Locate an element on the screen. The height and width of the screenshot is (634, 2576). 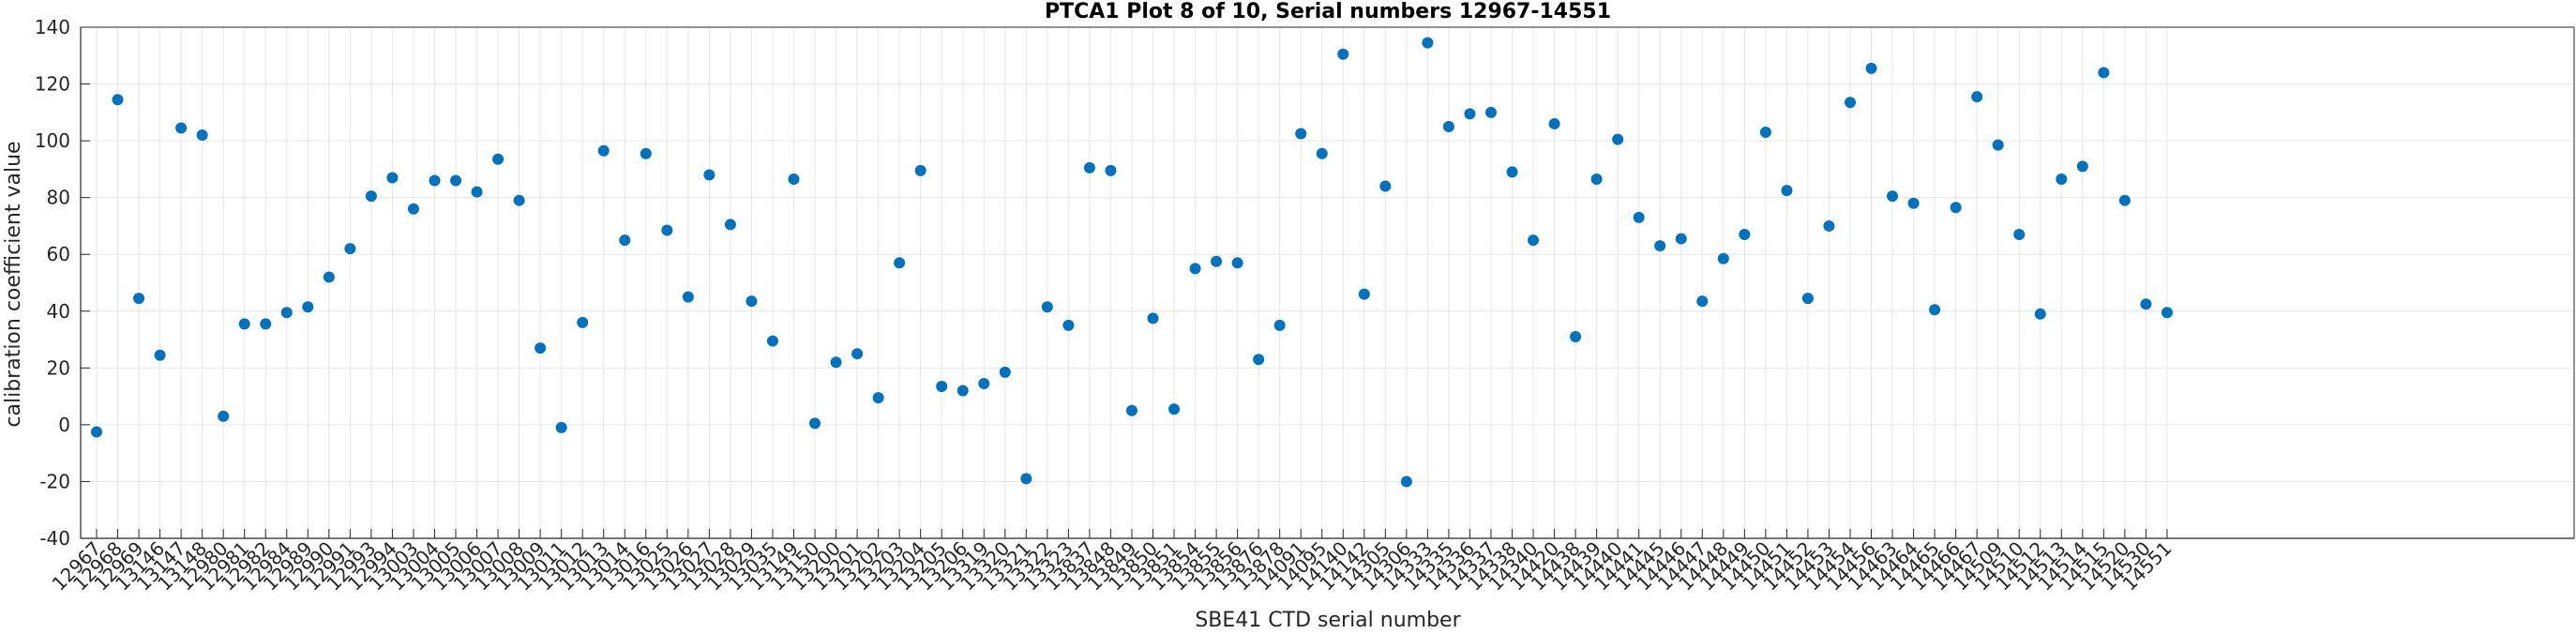
y-tick-label: 140 is located at coordinates (52, 27).